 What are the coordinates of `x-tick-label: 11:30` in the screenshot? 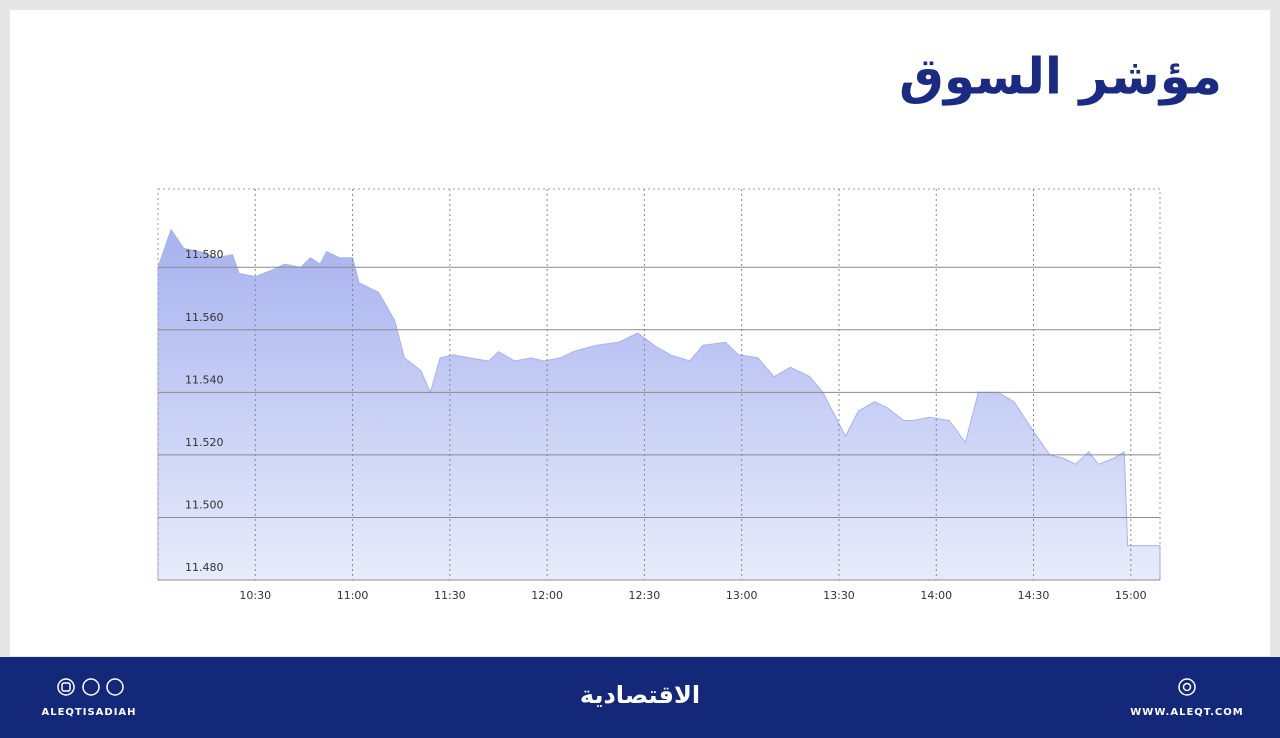 It's located at (450, 595).